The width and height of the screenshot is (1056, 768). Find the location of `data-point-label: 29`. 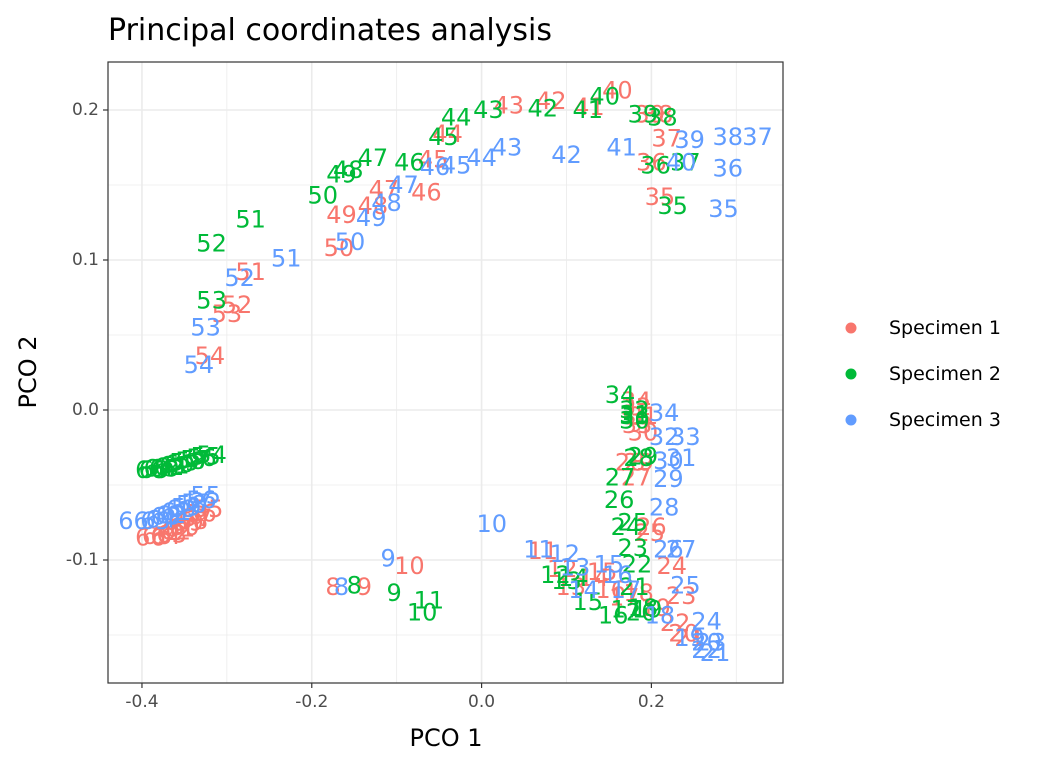

data-point-label: 29 is located at coordinates (668, 479).